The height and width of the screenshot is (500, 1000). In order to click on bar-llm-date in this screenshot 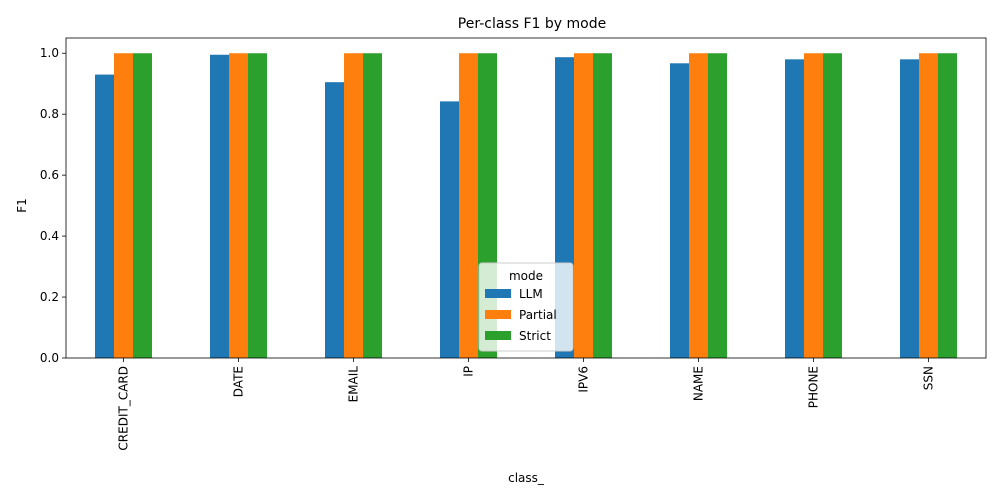, I will do `click(219, 206)`.